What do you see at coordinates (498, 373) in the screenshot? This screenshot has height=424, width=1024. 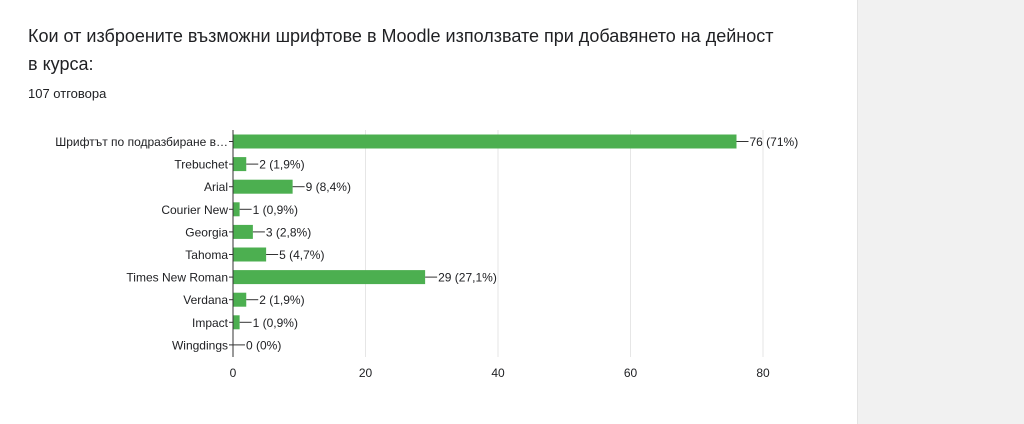 I see `x-tick-label: 40` at bounding box center [498, 373].